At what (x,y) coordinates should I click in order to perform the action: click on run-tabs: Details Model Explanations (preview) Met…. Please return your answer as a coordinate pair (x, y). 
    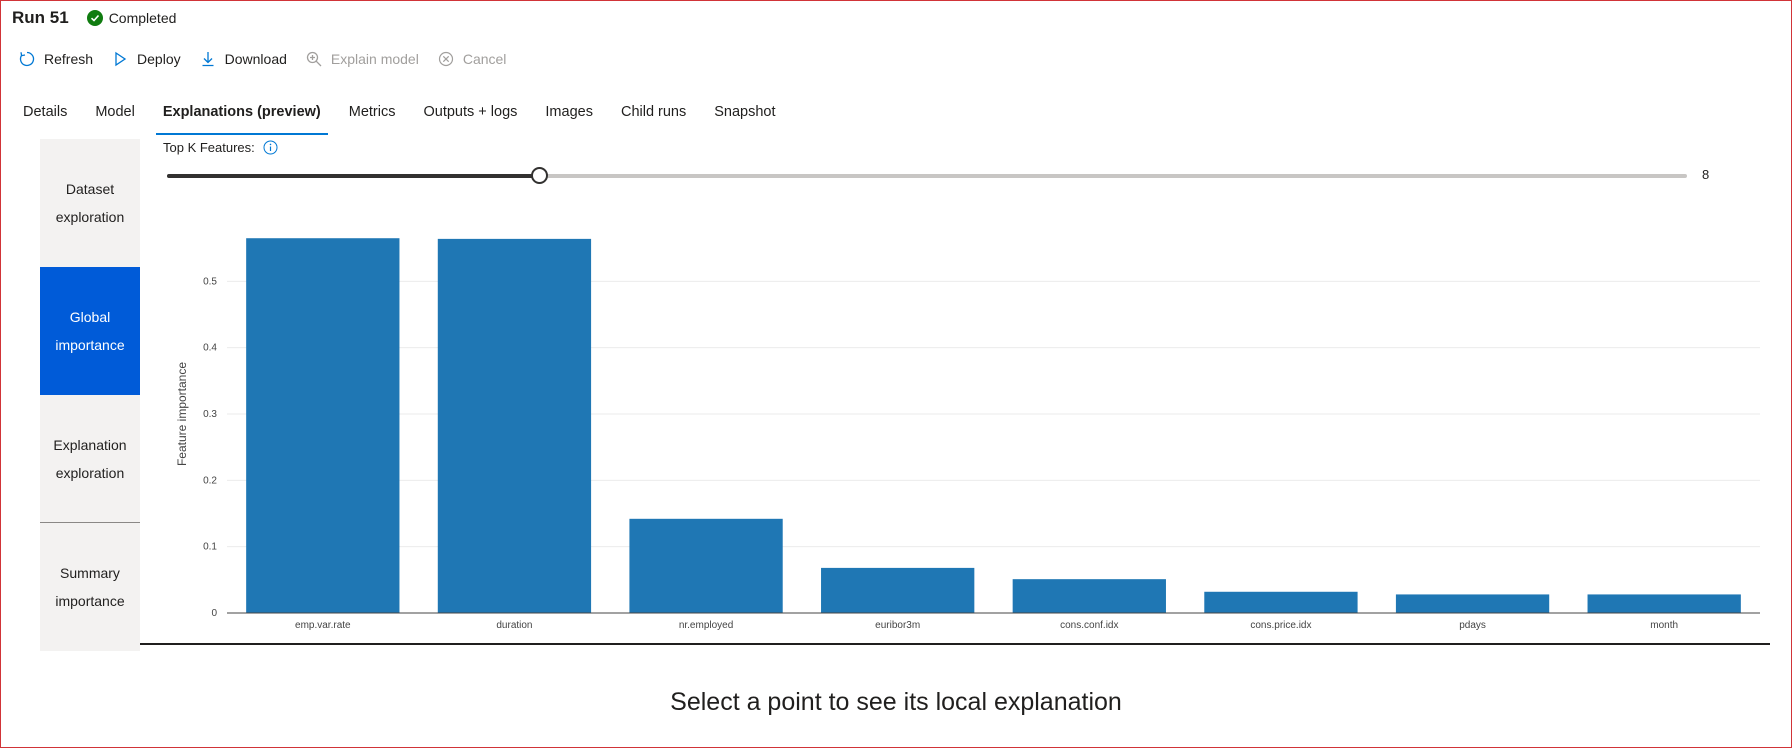
    Looking at the image, I should click on (404, 118).